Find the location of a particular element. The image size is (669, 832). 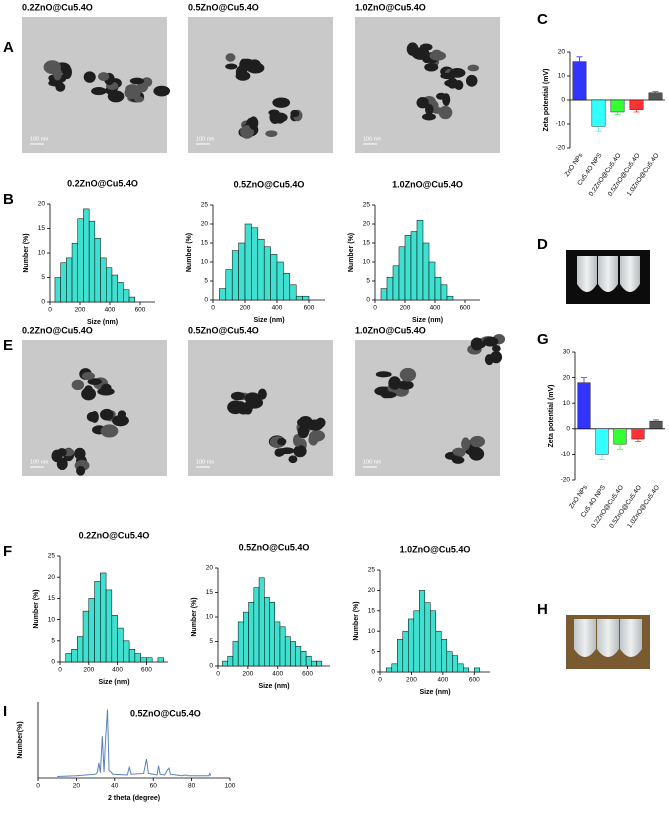

image-title: 0.2ZnO@Cu5.4O is located at coordinates (57, 330).